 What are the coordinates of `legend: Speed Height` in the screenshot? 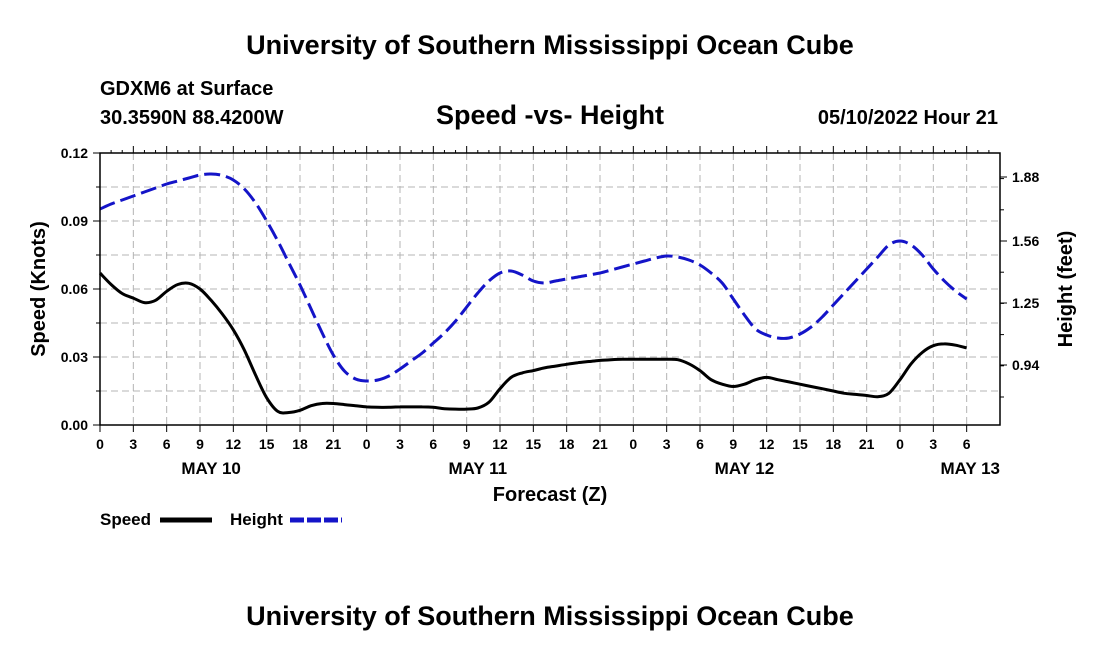 It's located at (221, 519).